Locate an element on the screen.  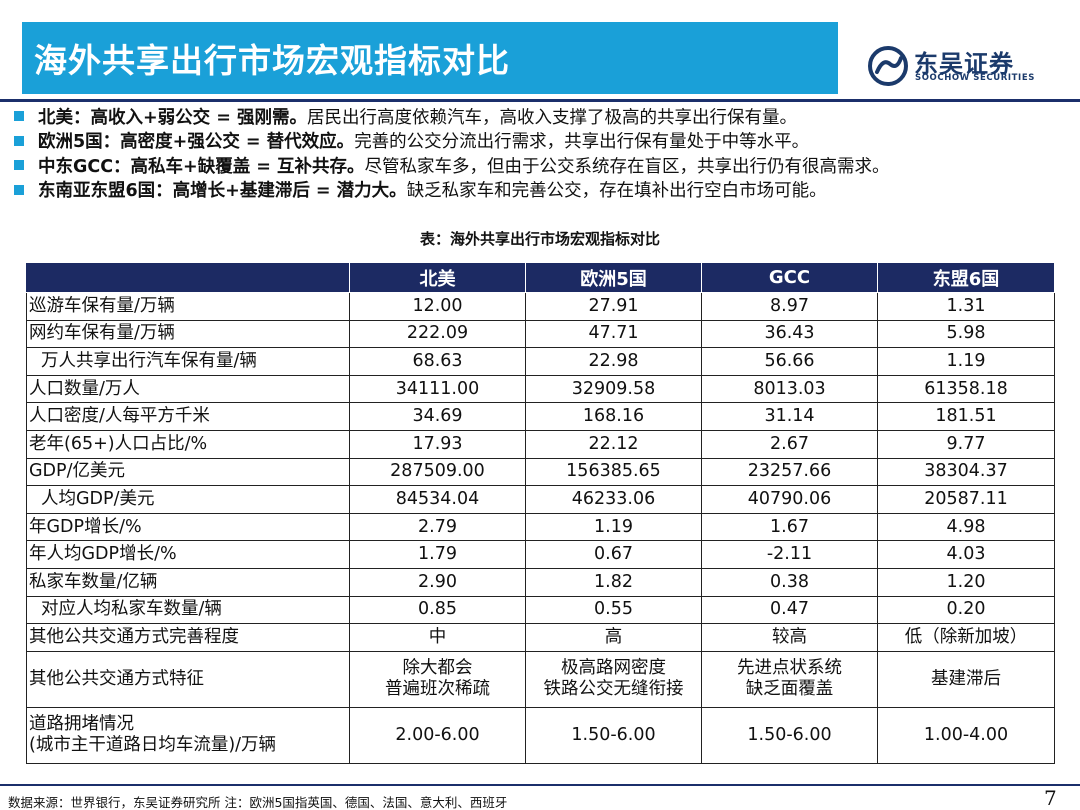
table-cell: 1.00-4.00 is located at coordinates (966, 735).